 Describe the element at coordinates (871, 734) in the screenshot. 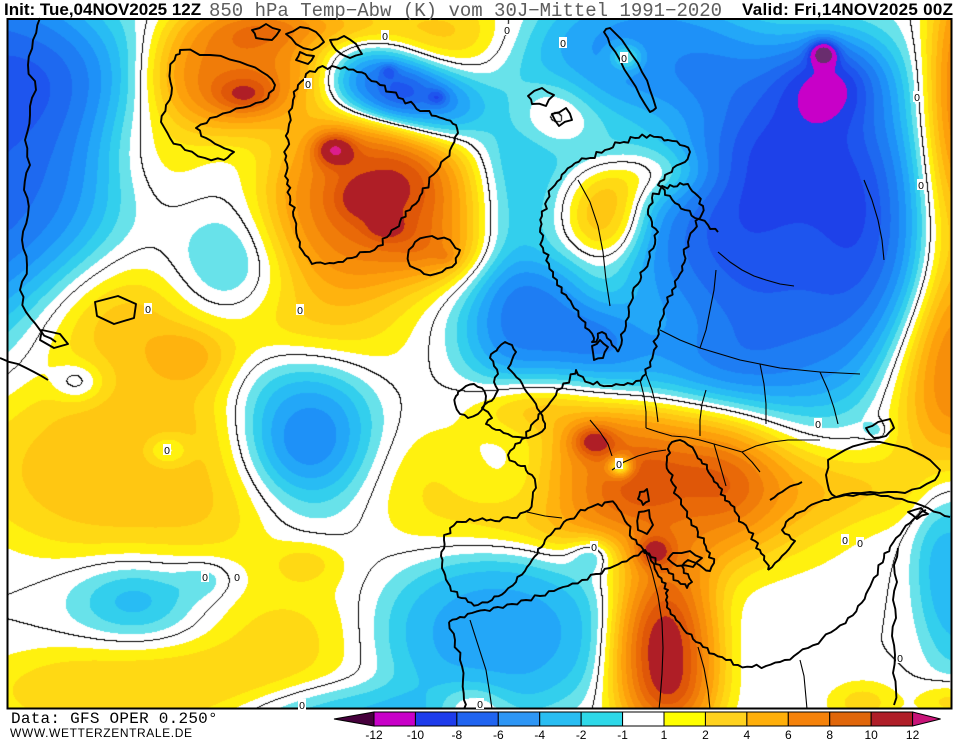

I see `svg-text: 10` at that location.